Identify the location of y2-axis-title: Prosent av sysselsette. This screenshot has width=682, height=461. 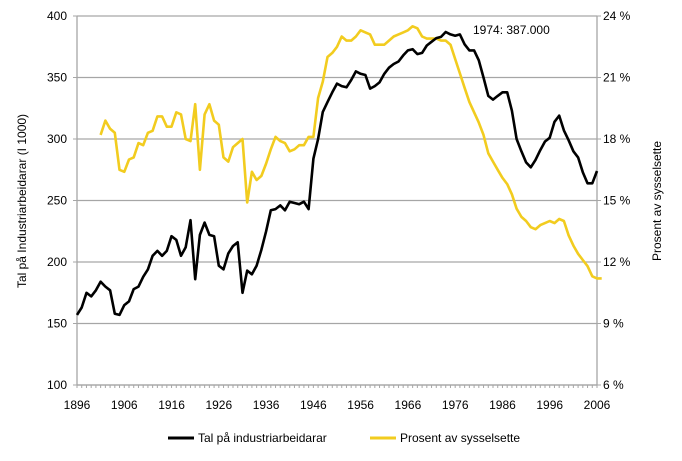
(657, 201).